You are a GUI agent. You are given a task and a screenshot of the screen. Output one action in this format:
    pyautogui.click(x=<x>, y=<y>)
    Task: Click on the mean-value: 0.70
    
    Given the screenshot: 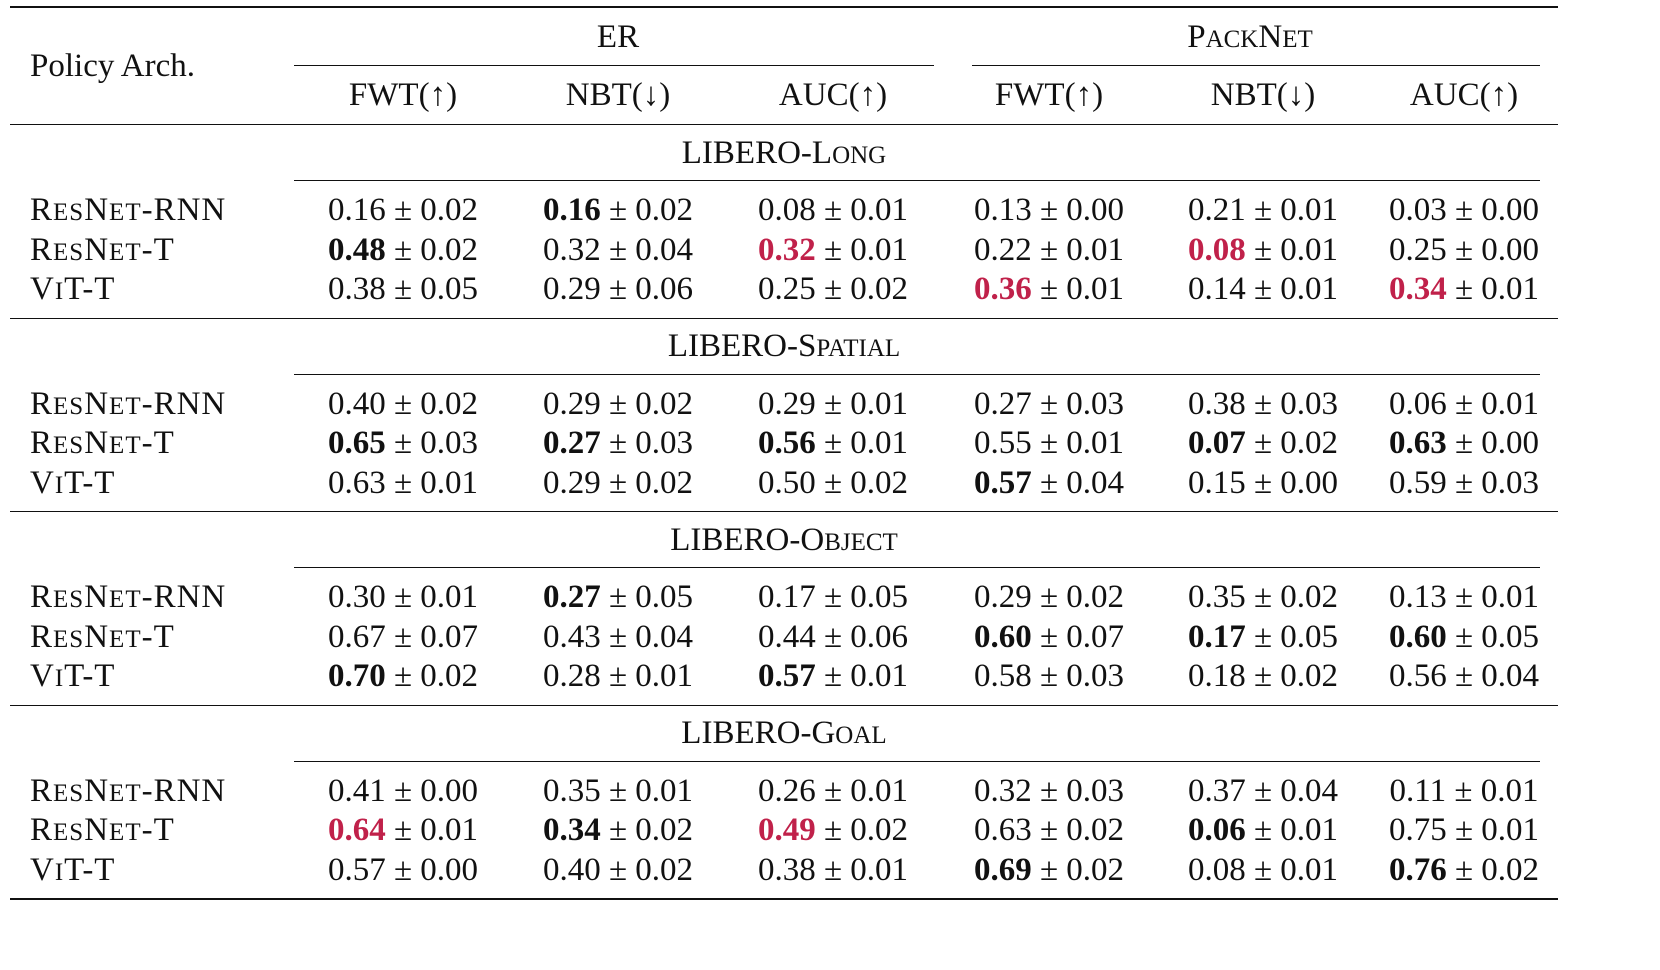 What is the action you would take?
    pyautogui.click(x=356, y=676)
    